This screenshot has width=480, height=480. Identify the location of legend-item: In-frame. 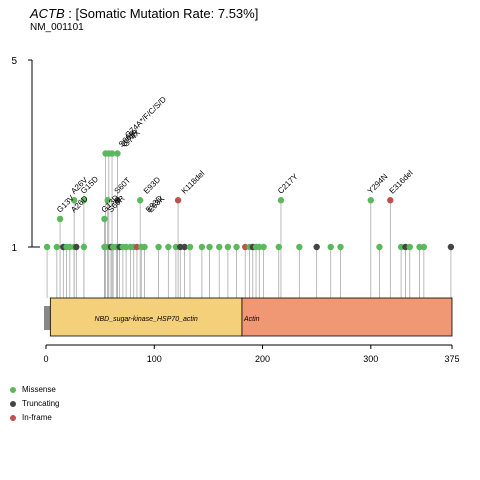
(31, 417).